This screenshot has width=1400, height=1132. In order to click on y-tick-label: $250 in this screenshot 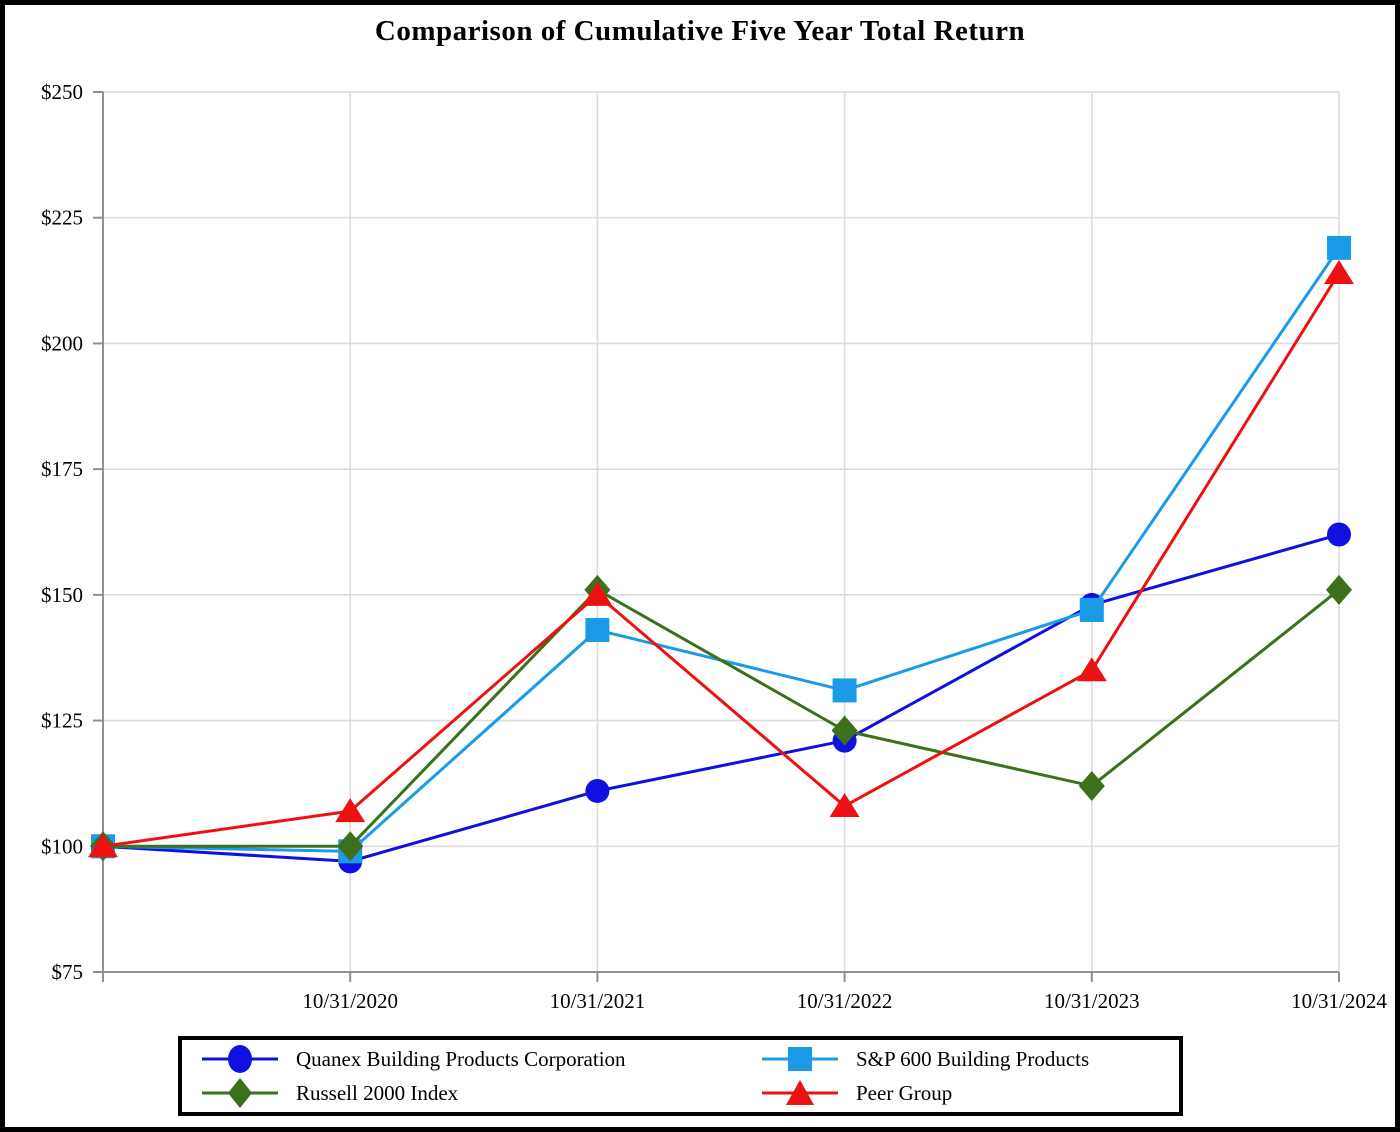, I will do `click(62, 92)`.